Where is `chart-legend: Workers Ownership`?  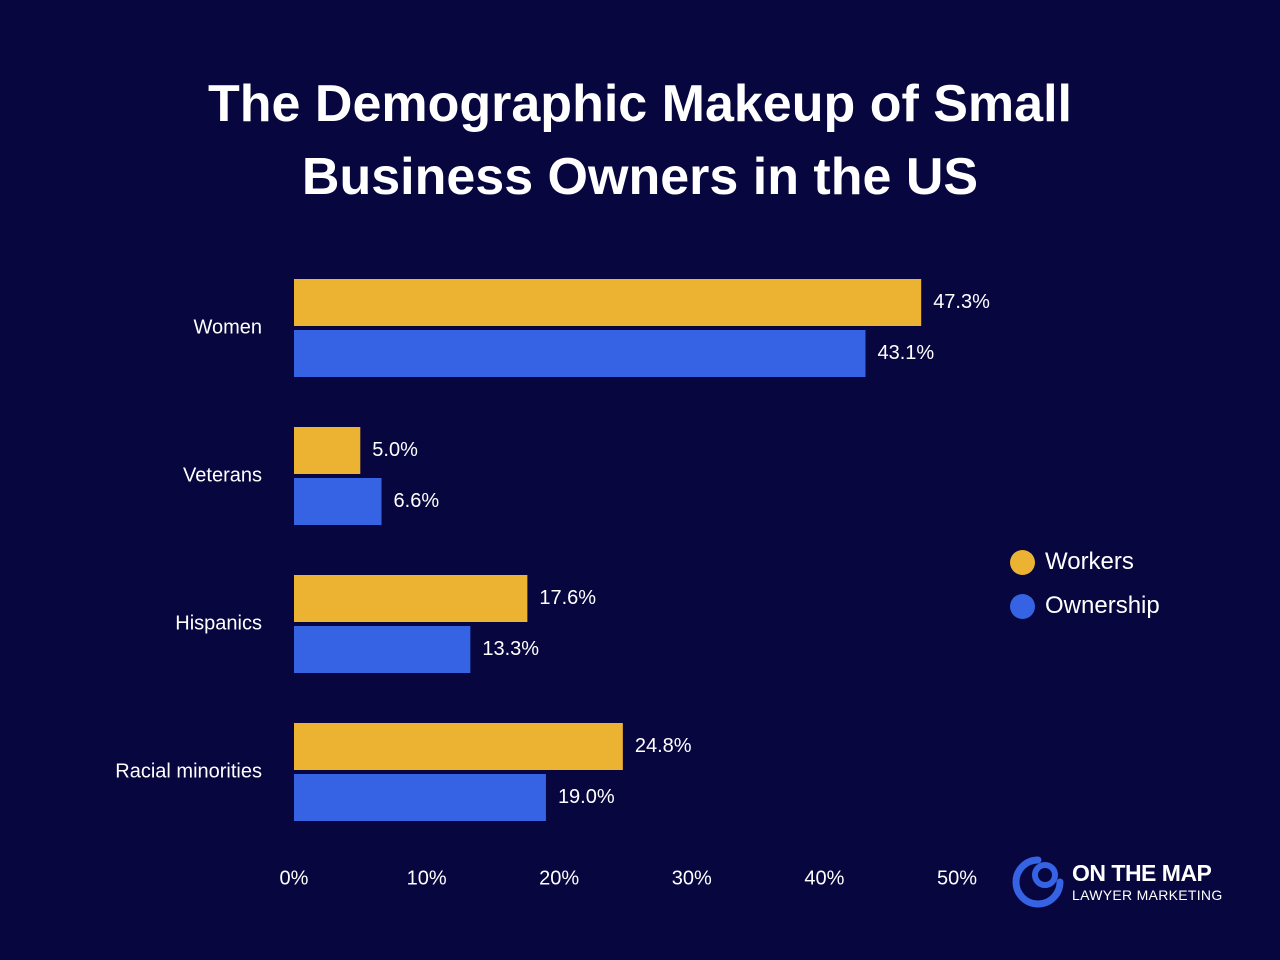 chart-legend: Workers Ownership is located at coordinates (1085, 584).